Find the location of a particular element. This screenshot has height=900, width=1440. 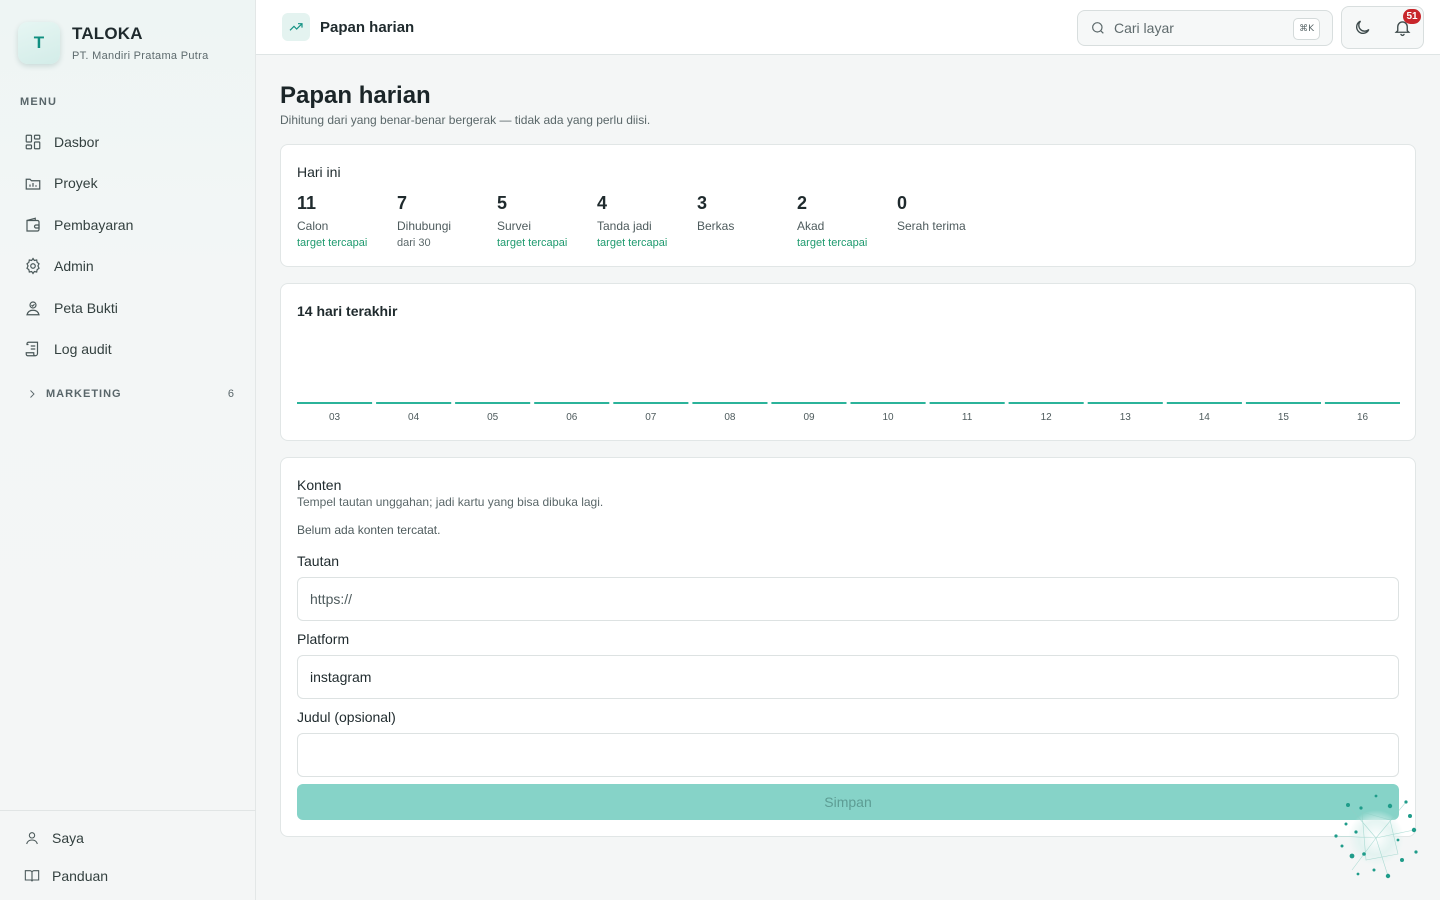

network-decoration-icon is located at coordinates (1376, 836).